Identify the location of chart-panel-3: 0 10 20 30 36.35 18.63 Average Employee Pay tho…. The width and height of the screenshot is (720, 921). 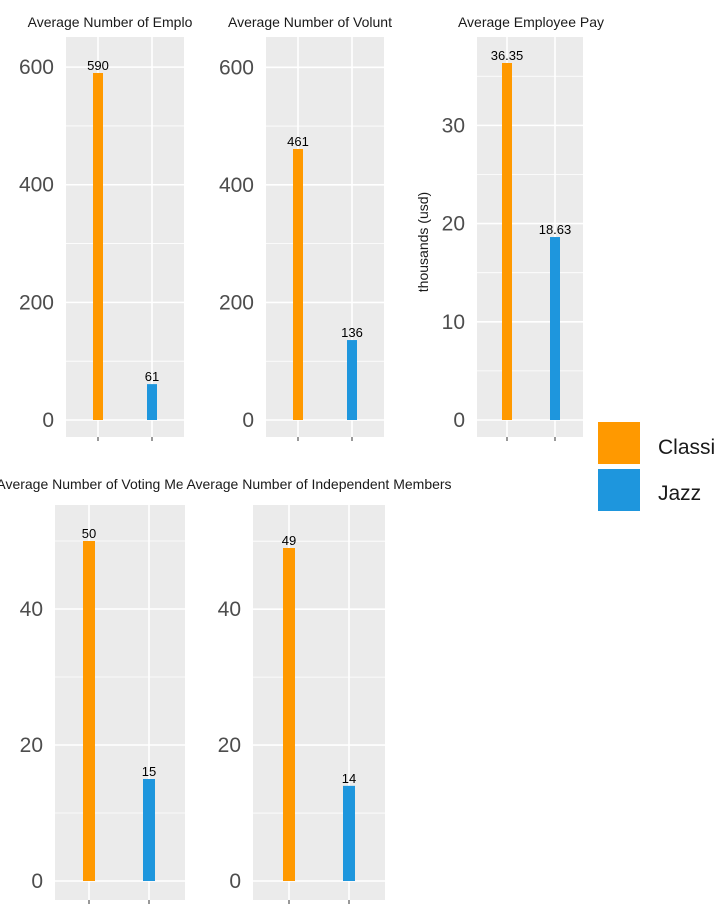
(509, 227).